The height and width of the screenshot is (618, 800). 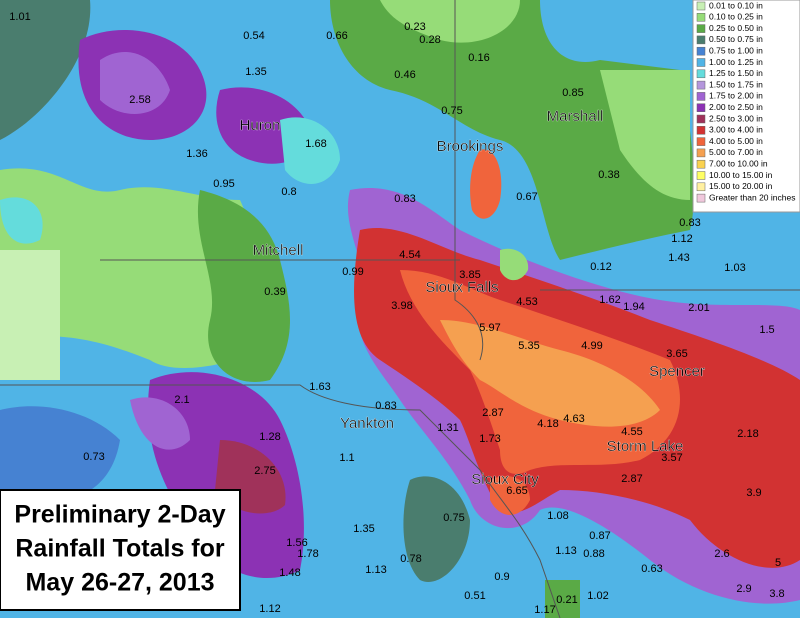 What do you see at coordinates (736, 28) in the screenshot?
I see `legend-label: 0.25 to 0.50 in` at bounding box center [736, 28].